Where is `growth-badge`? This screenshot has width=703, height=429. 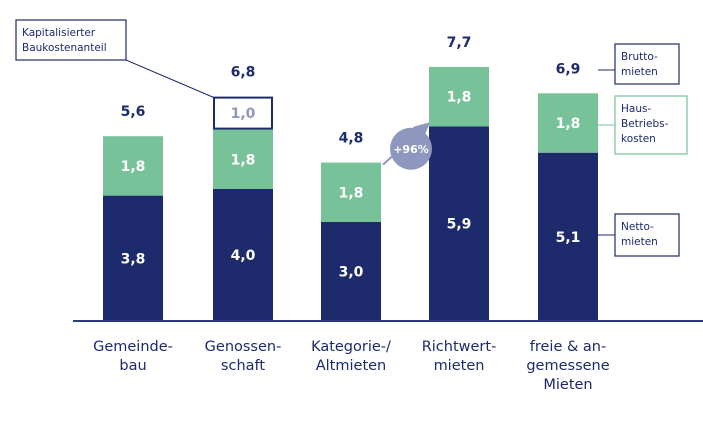
growth-badge is located at coordinates (411, 148).